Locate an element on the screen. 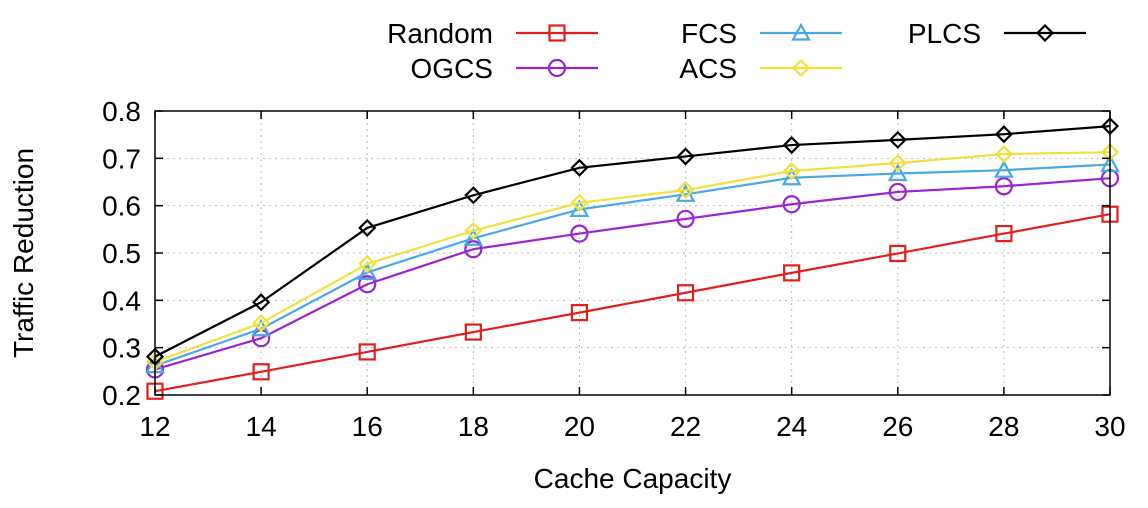 The image size is (1148, 508). legend-item-random: Random is located at coordinates (492, 33).